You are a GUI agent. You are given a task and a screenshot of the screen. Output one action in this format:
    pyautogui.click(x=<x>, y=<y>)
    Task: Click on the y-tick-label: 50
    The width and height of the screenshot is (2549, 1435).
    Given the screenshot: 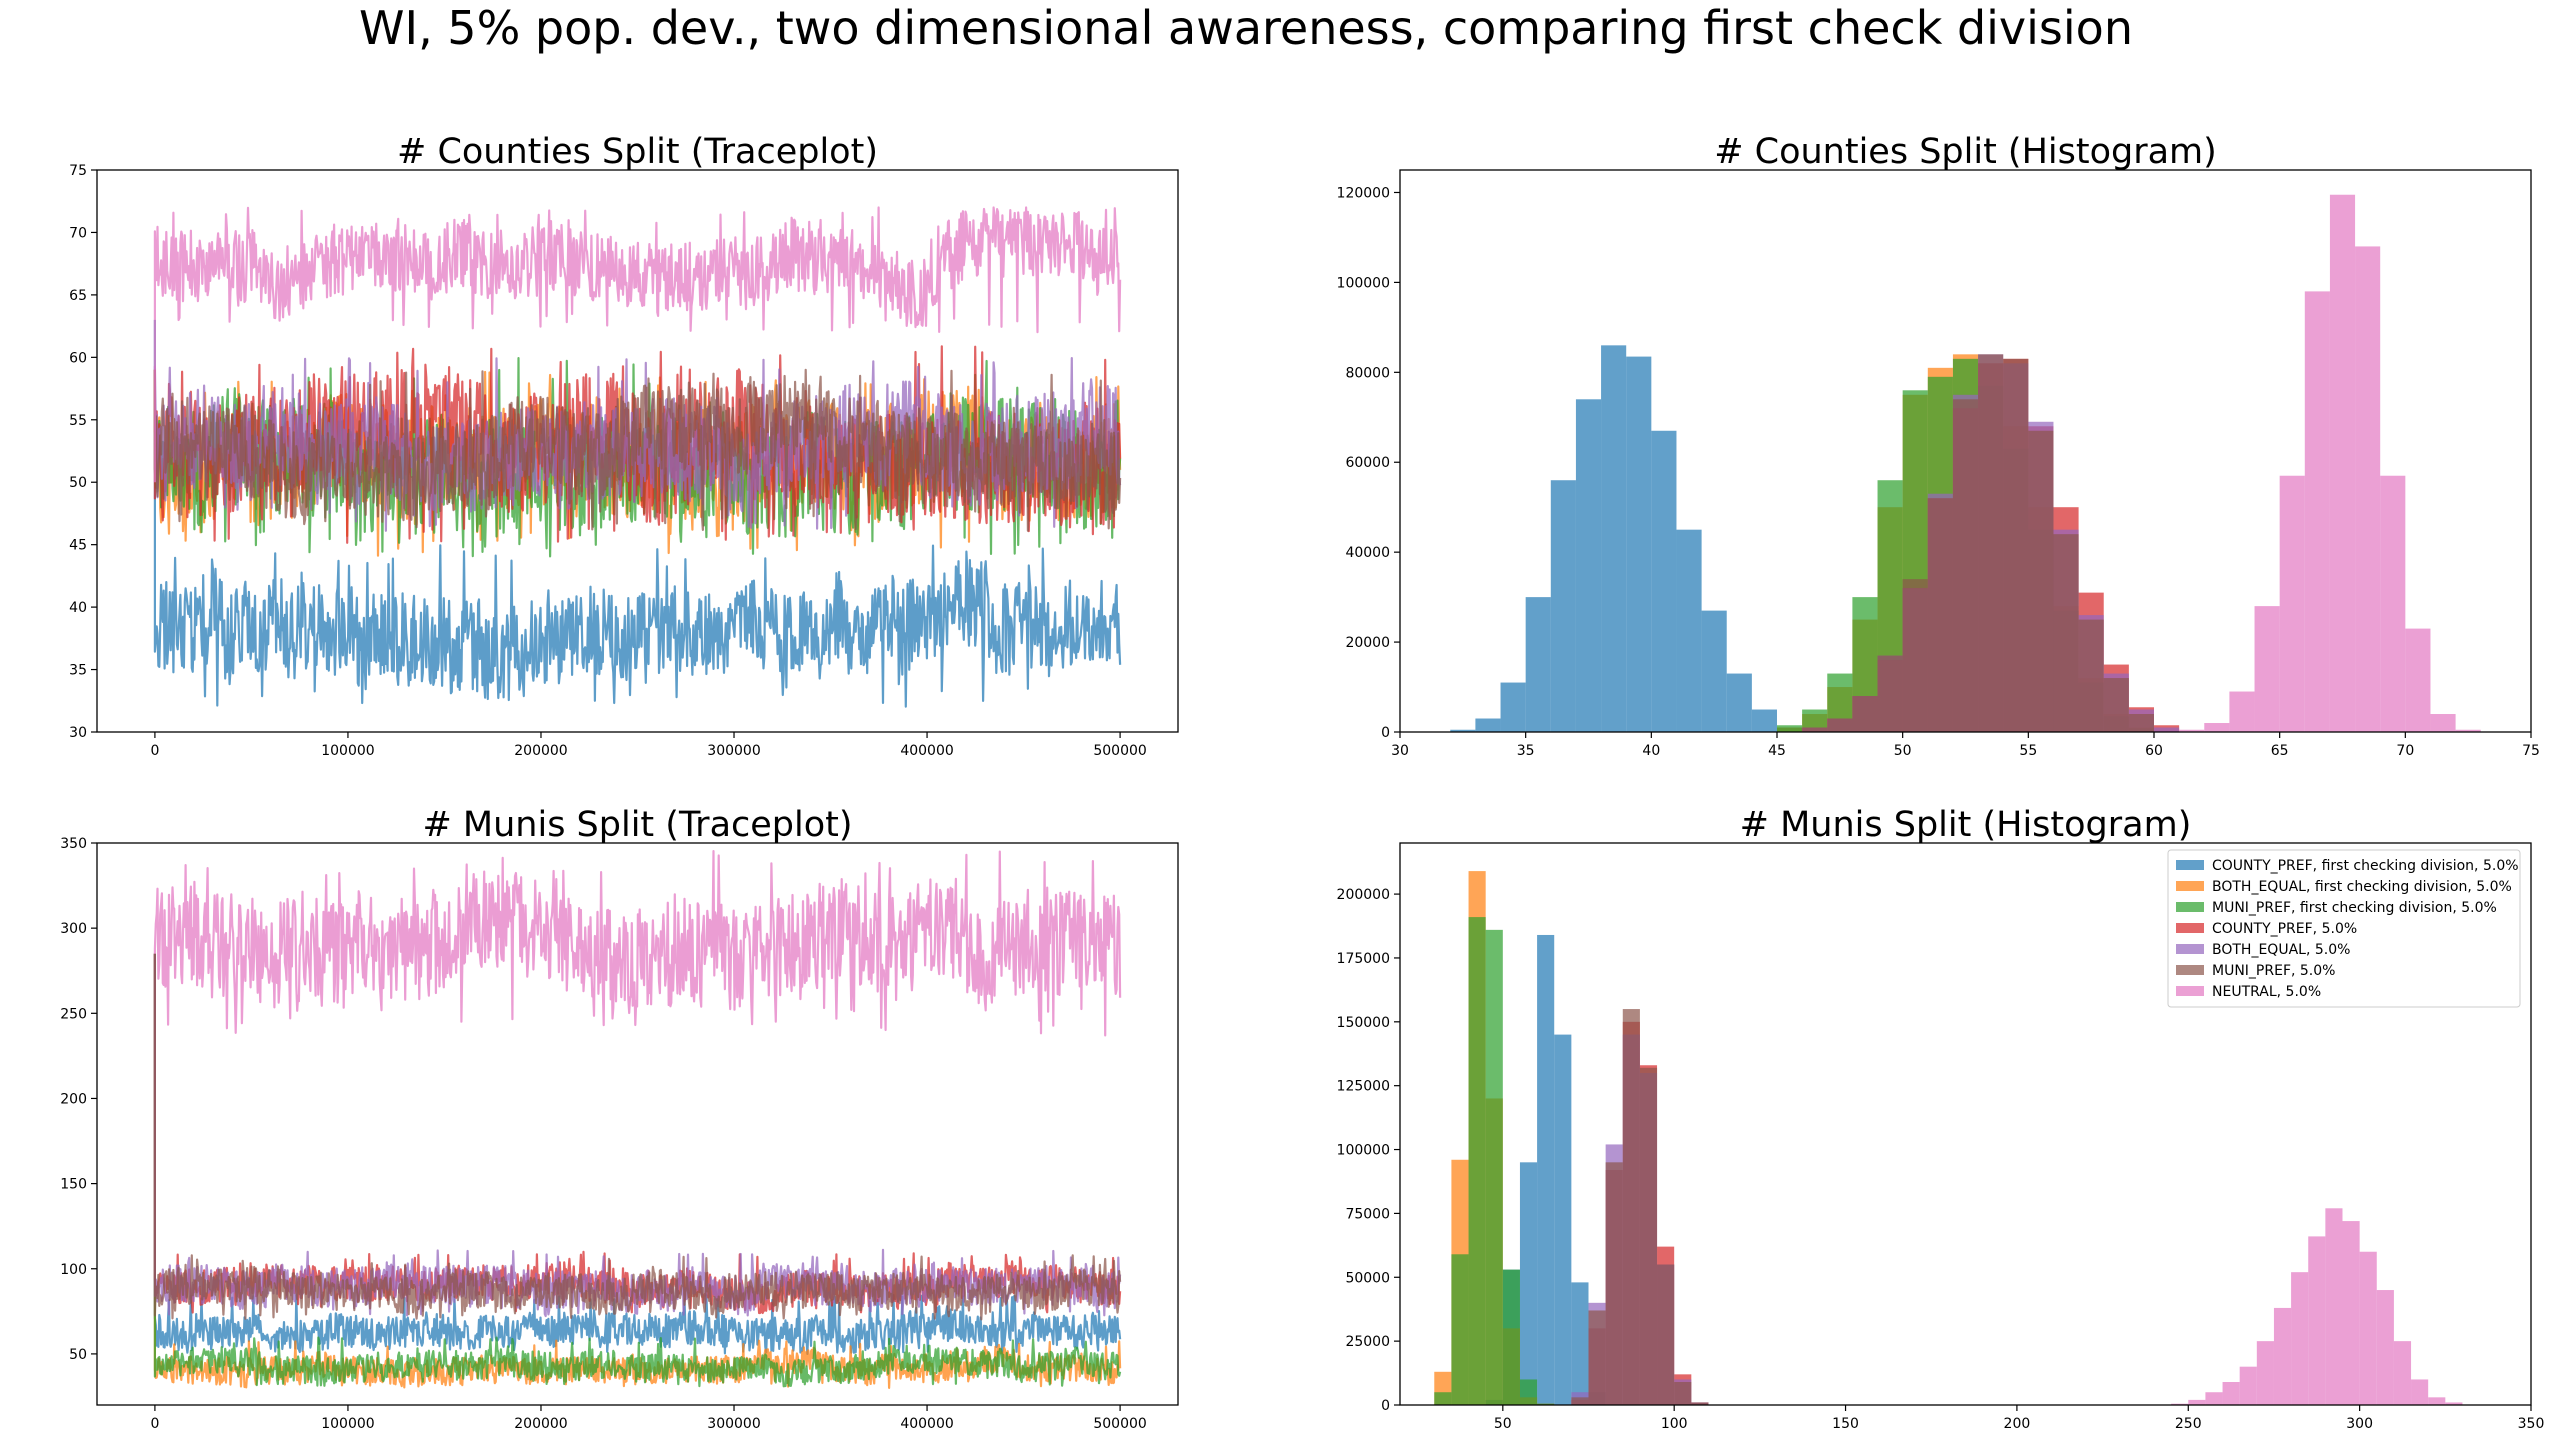 What is the action you would take?
    pyautogui.click(x=78, y=483)
    